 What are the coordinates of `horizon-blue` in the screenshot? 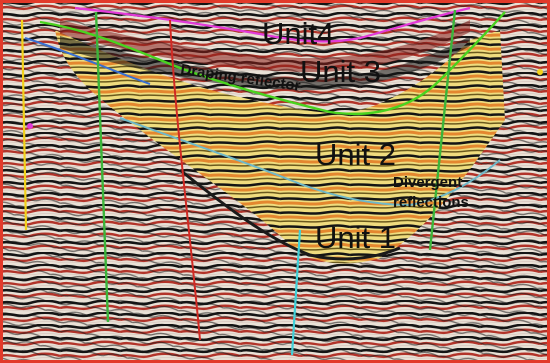 It's located at (87, 61).